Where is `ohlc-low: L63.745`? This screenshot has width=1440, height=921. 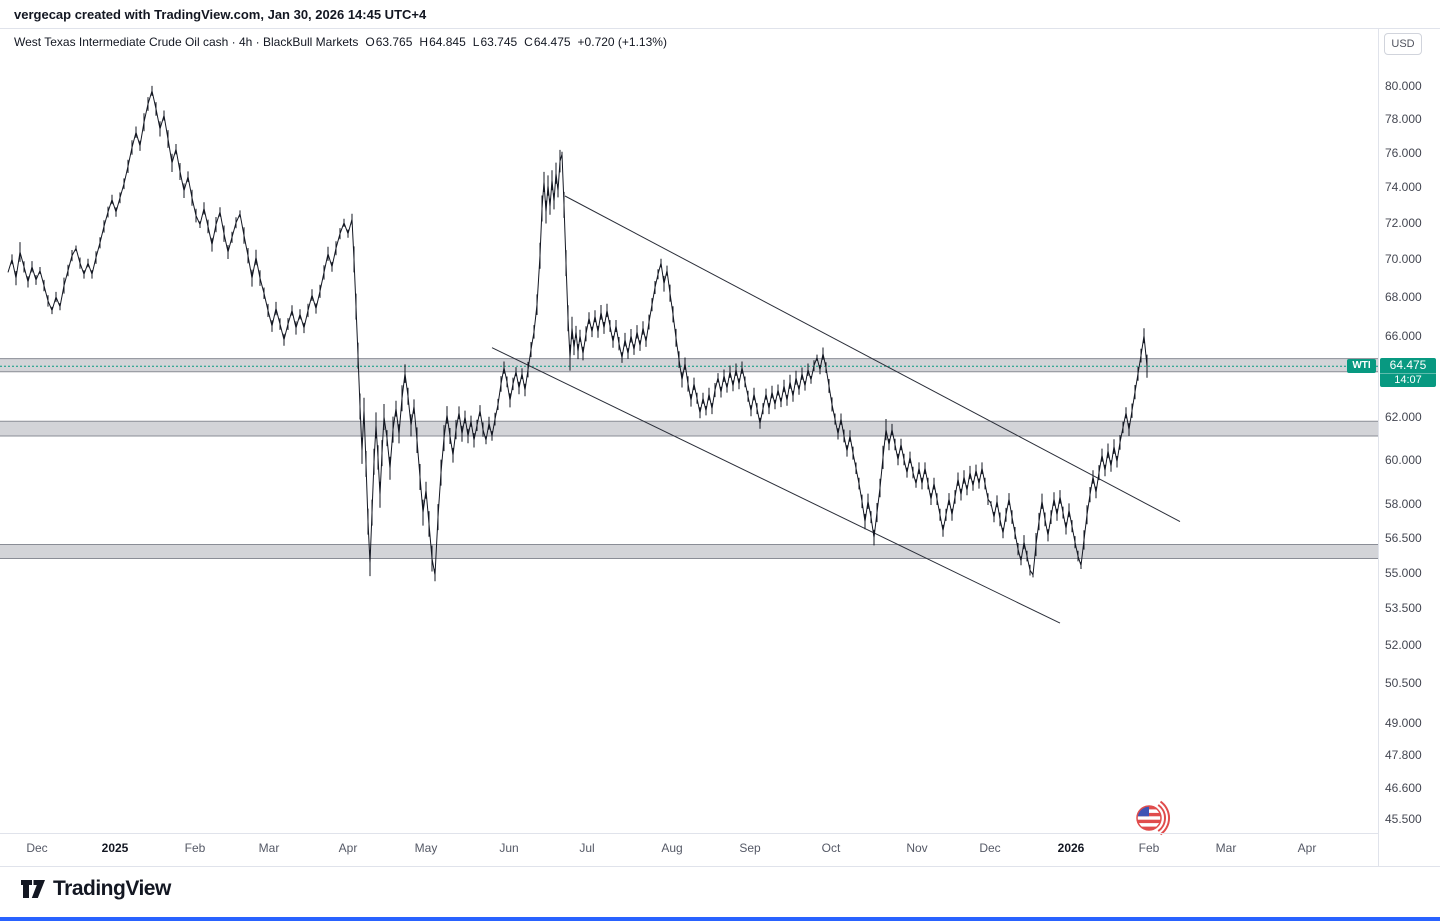 ohlc-low: L63.745 is located at coordinates (495, 42).